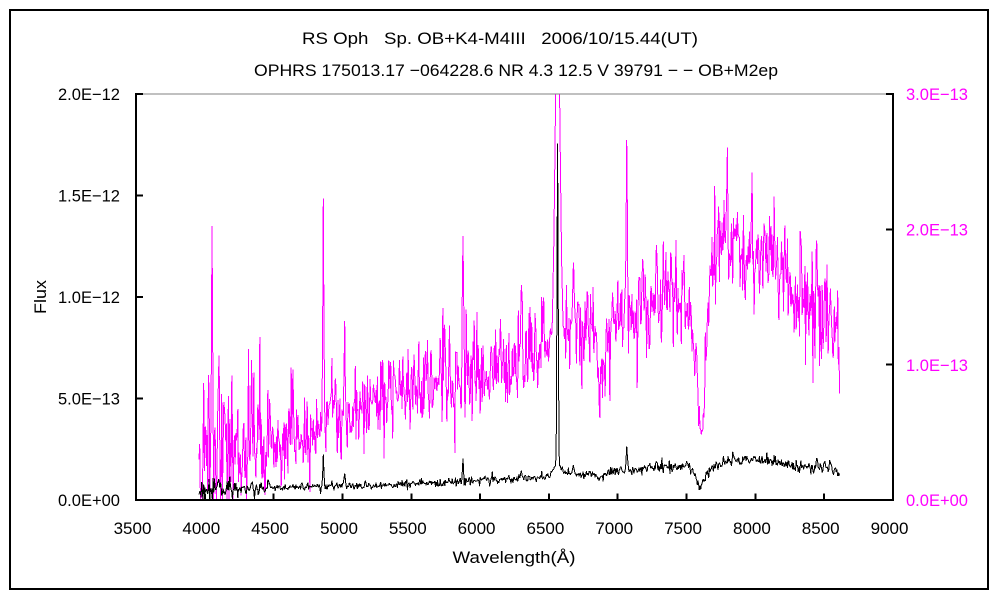  Describe the element at coordinates (545, 528) in the screenshot. I see `svg-text: 6500` at that location.